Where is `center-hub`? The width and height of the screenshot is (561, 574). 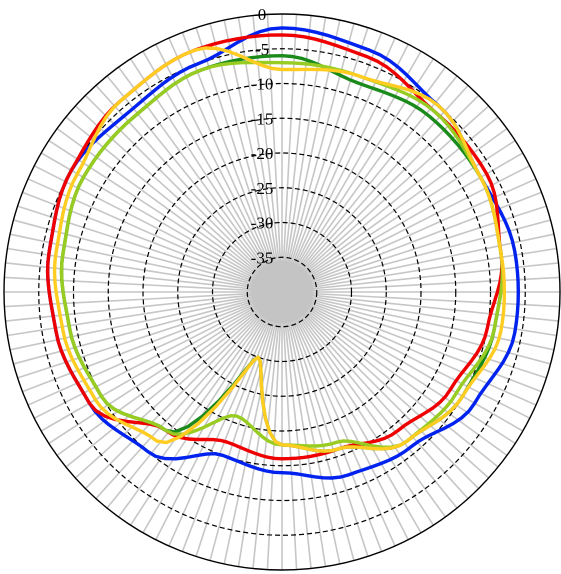
center-hub is located at coordinates (282, 292).